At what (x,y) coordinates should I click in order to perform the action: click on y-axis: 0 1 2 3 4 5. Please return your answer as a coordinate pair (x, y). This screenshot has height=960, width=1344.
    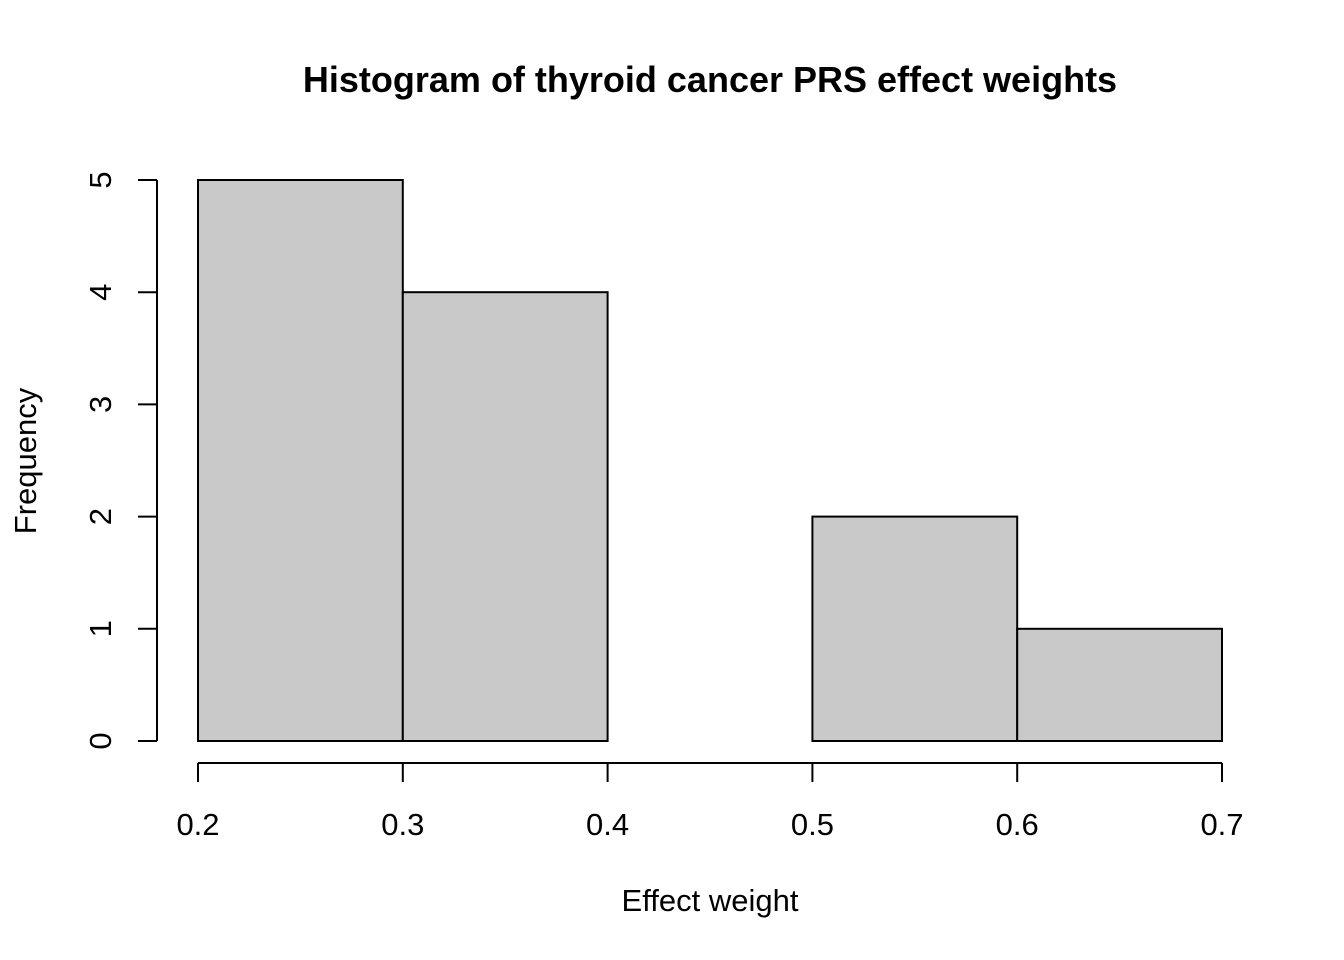
    Looking at the image, I should click on (120, 460).